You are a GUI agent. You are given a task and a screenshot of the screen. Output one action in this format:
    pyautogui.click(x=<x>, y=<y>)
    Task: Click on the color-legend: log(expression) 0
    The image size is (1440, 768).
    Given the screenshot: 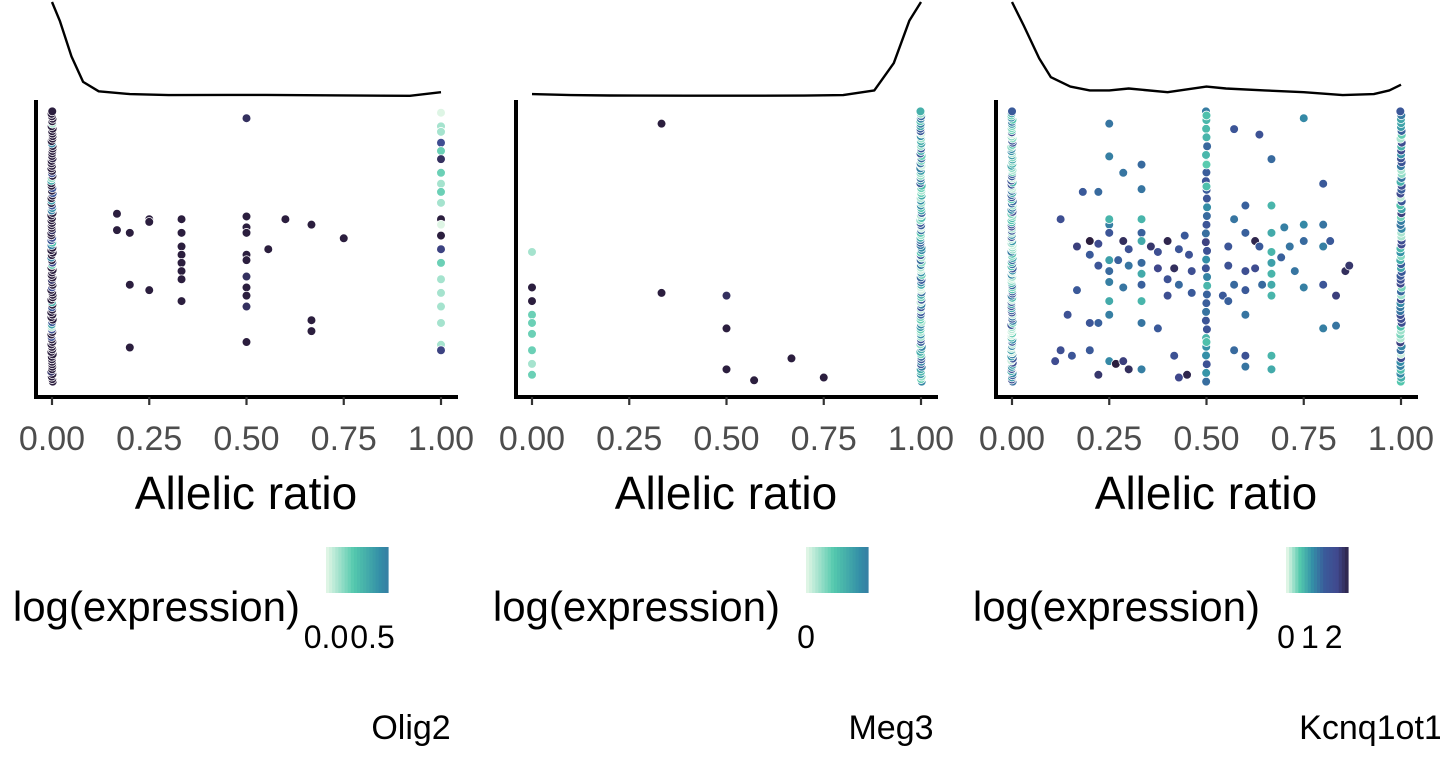 What is the action you would take?
    pyautogui.click(x=681, y=601)
    